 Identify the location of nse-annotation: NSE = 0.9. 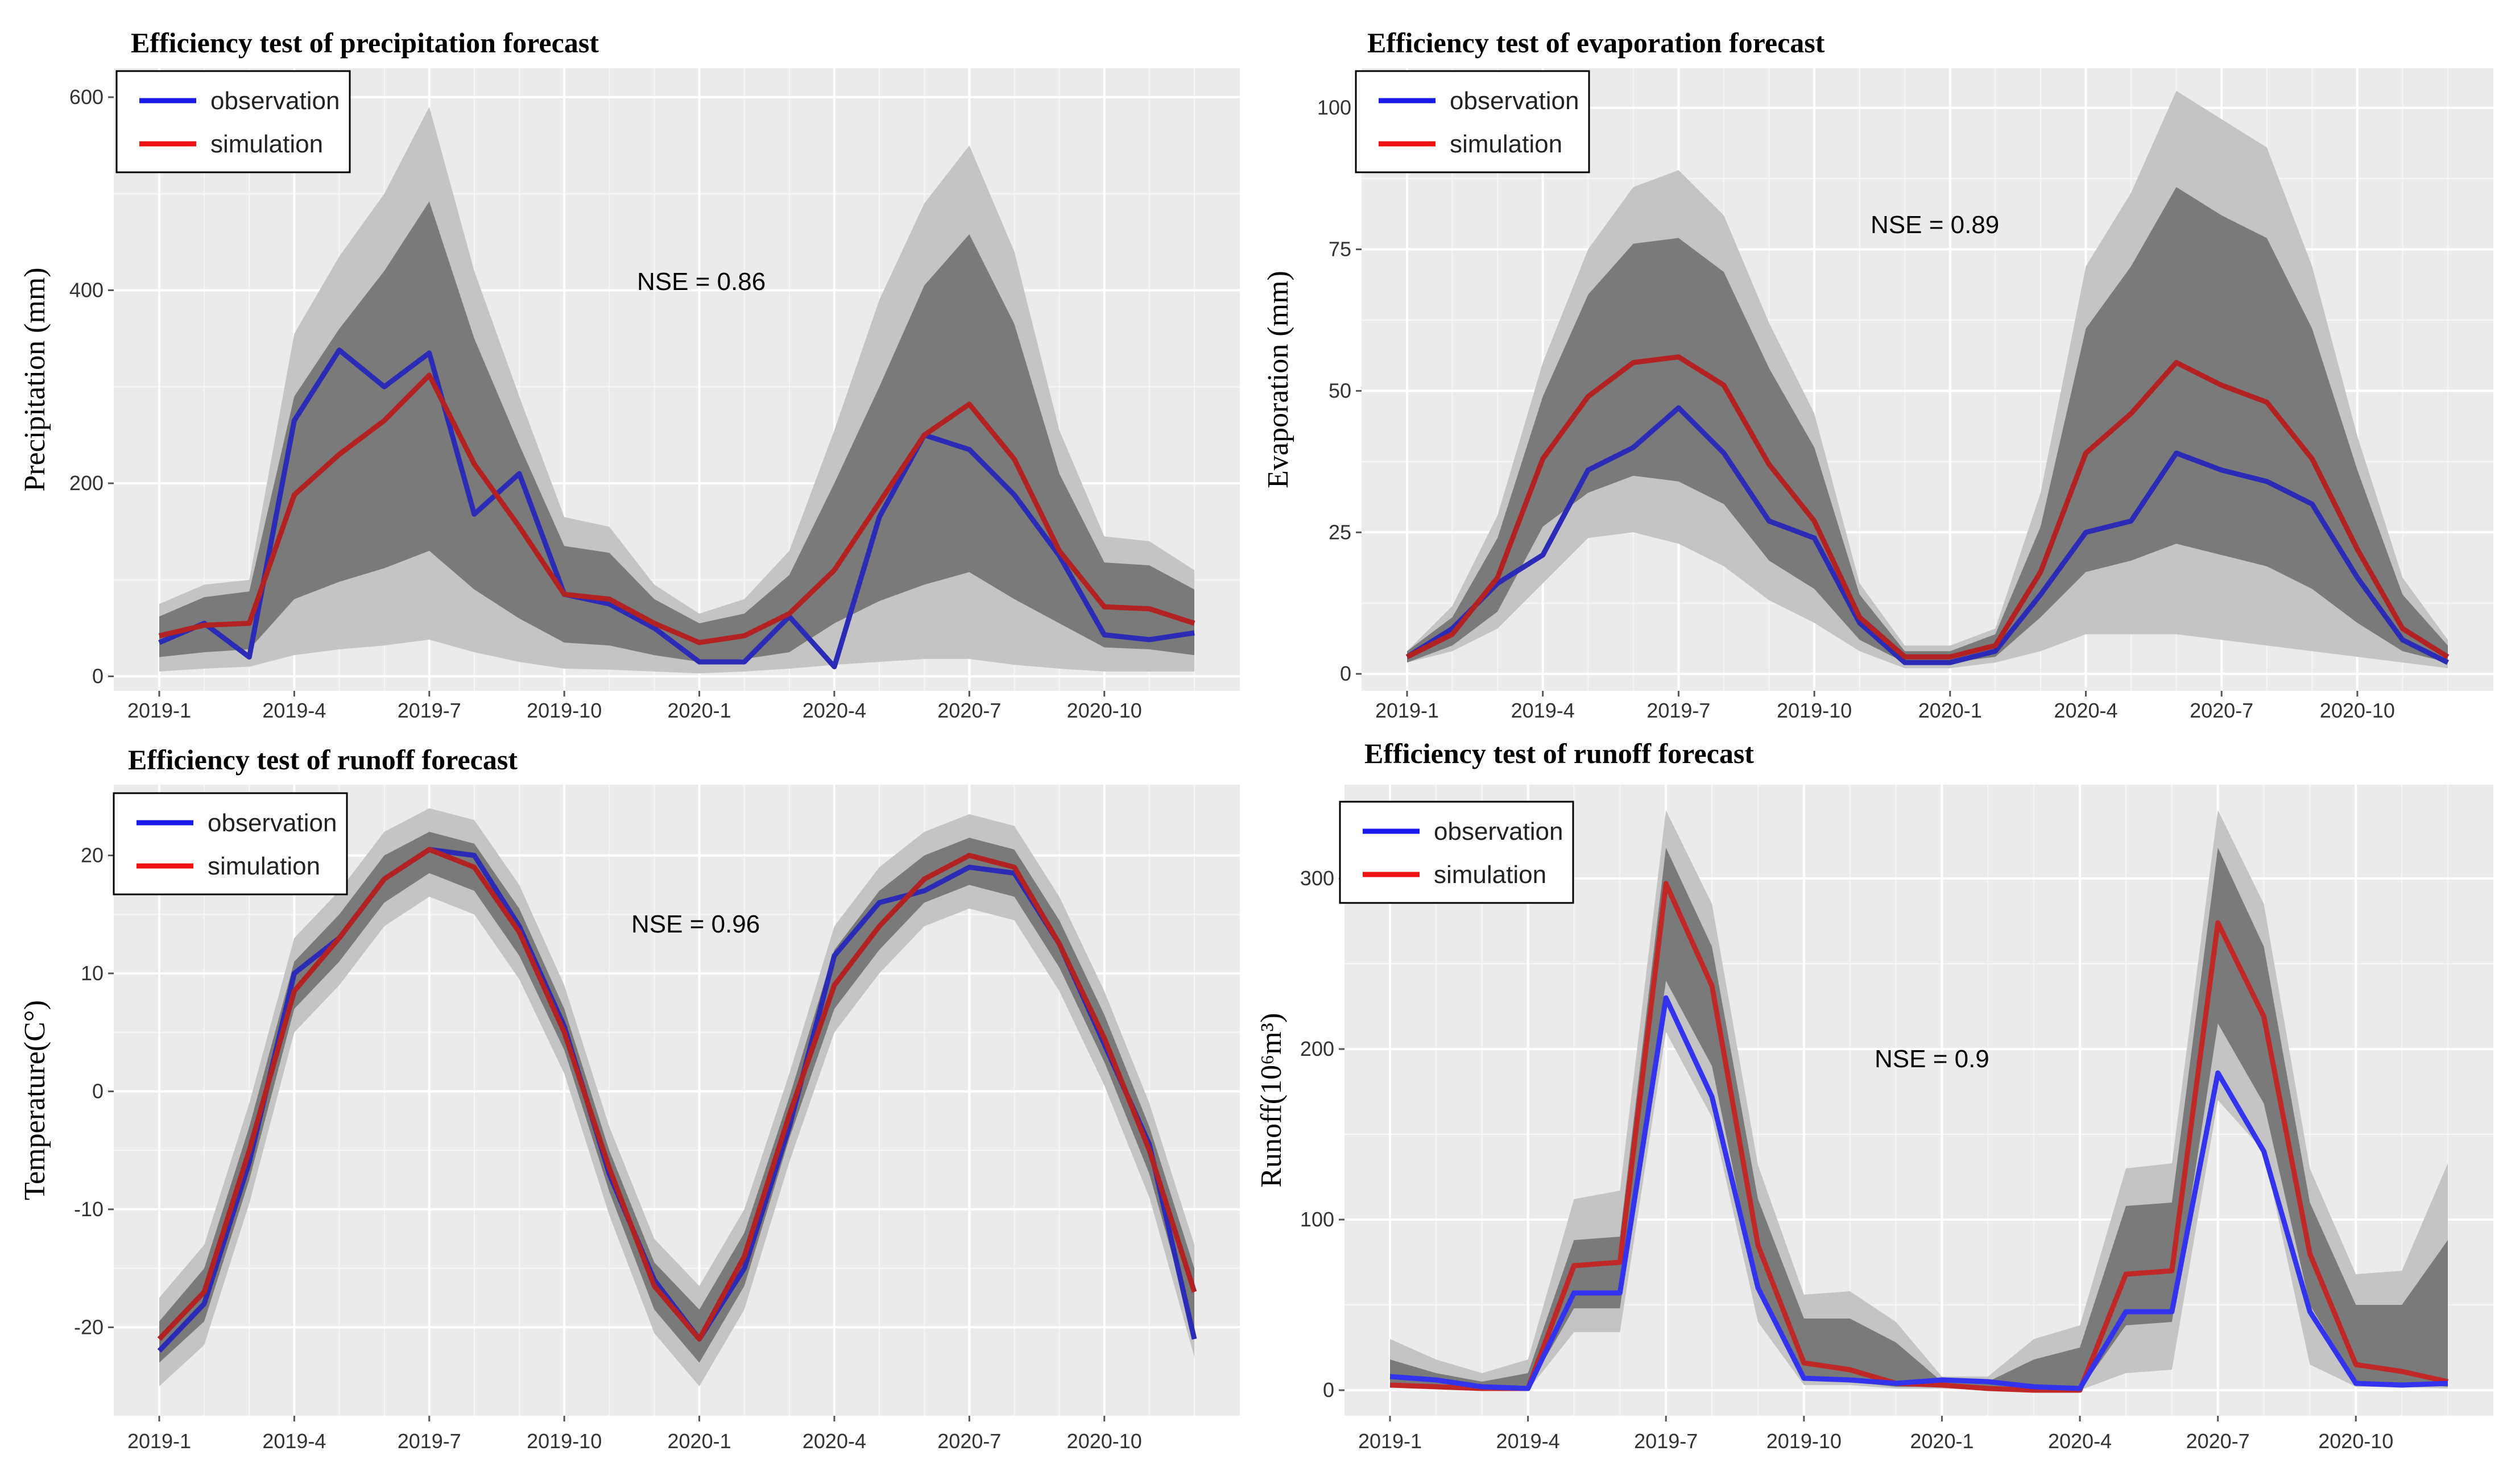
(1932, 1059).